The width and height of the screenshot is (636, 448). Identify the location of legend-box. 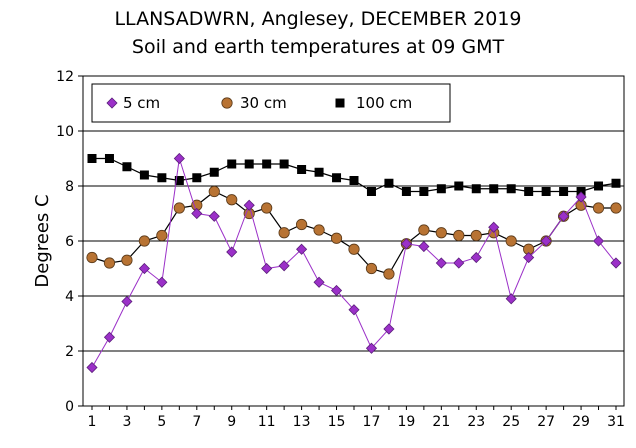
(271, 103).